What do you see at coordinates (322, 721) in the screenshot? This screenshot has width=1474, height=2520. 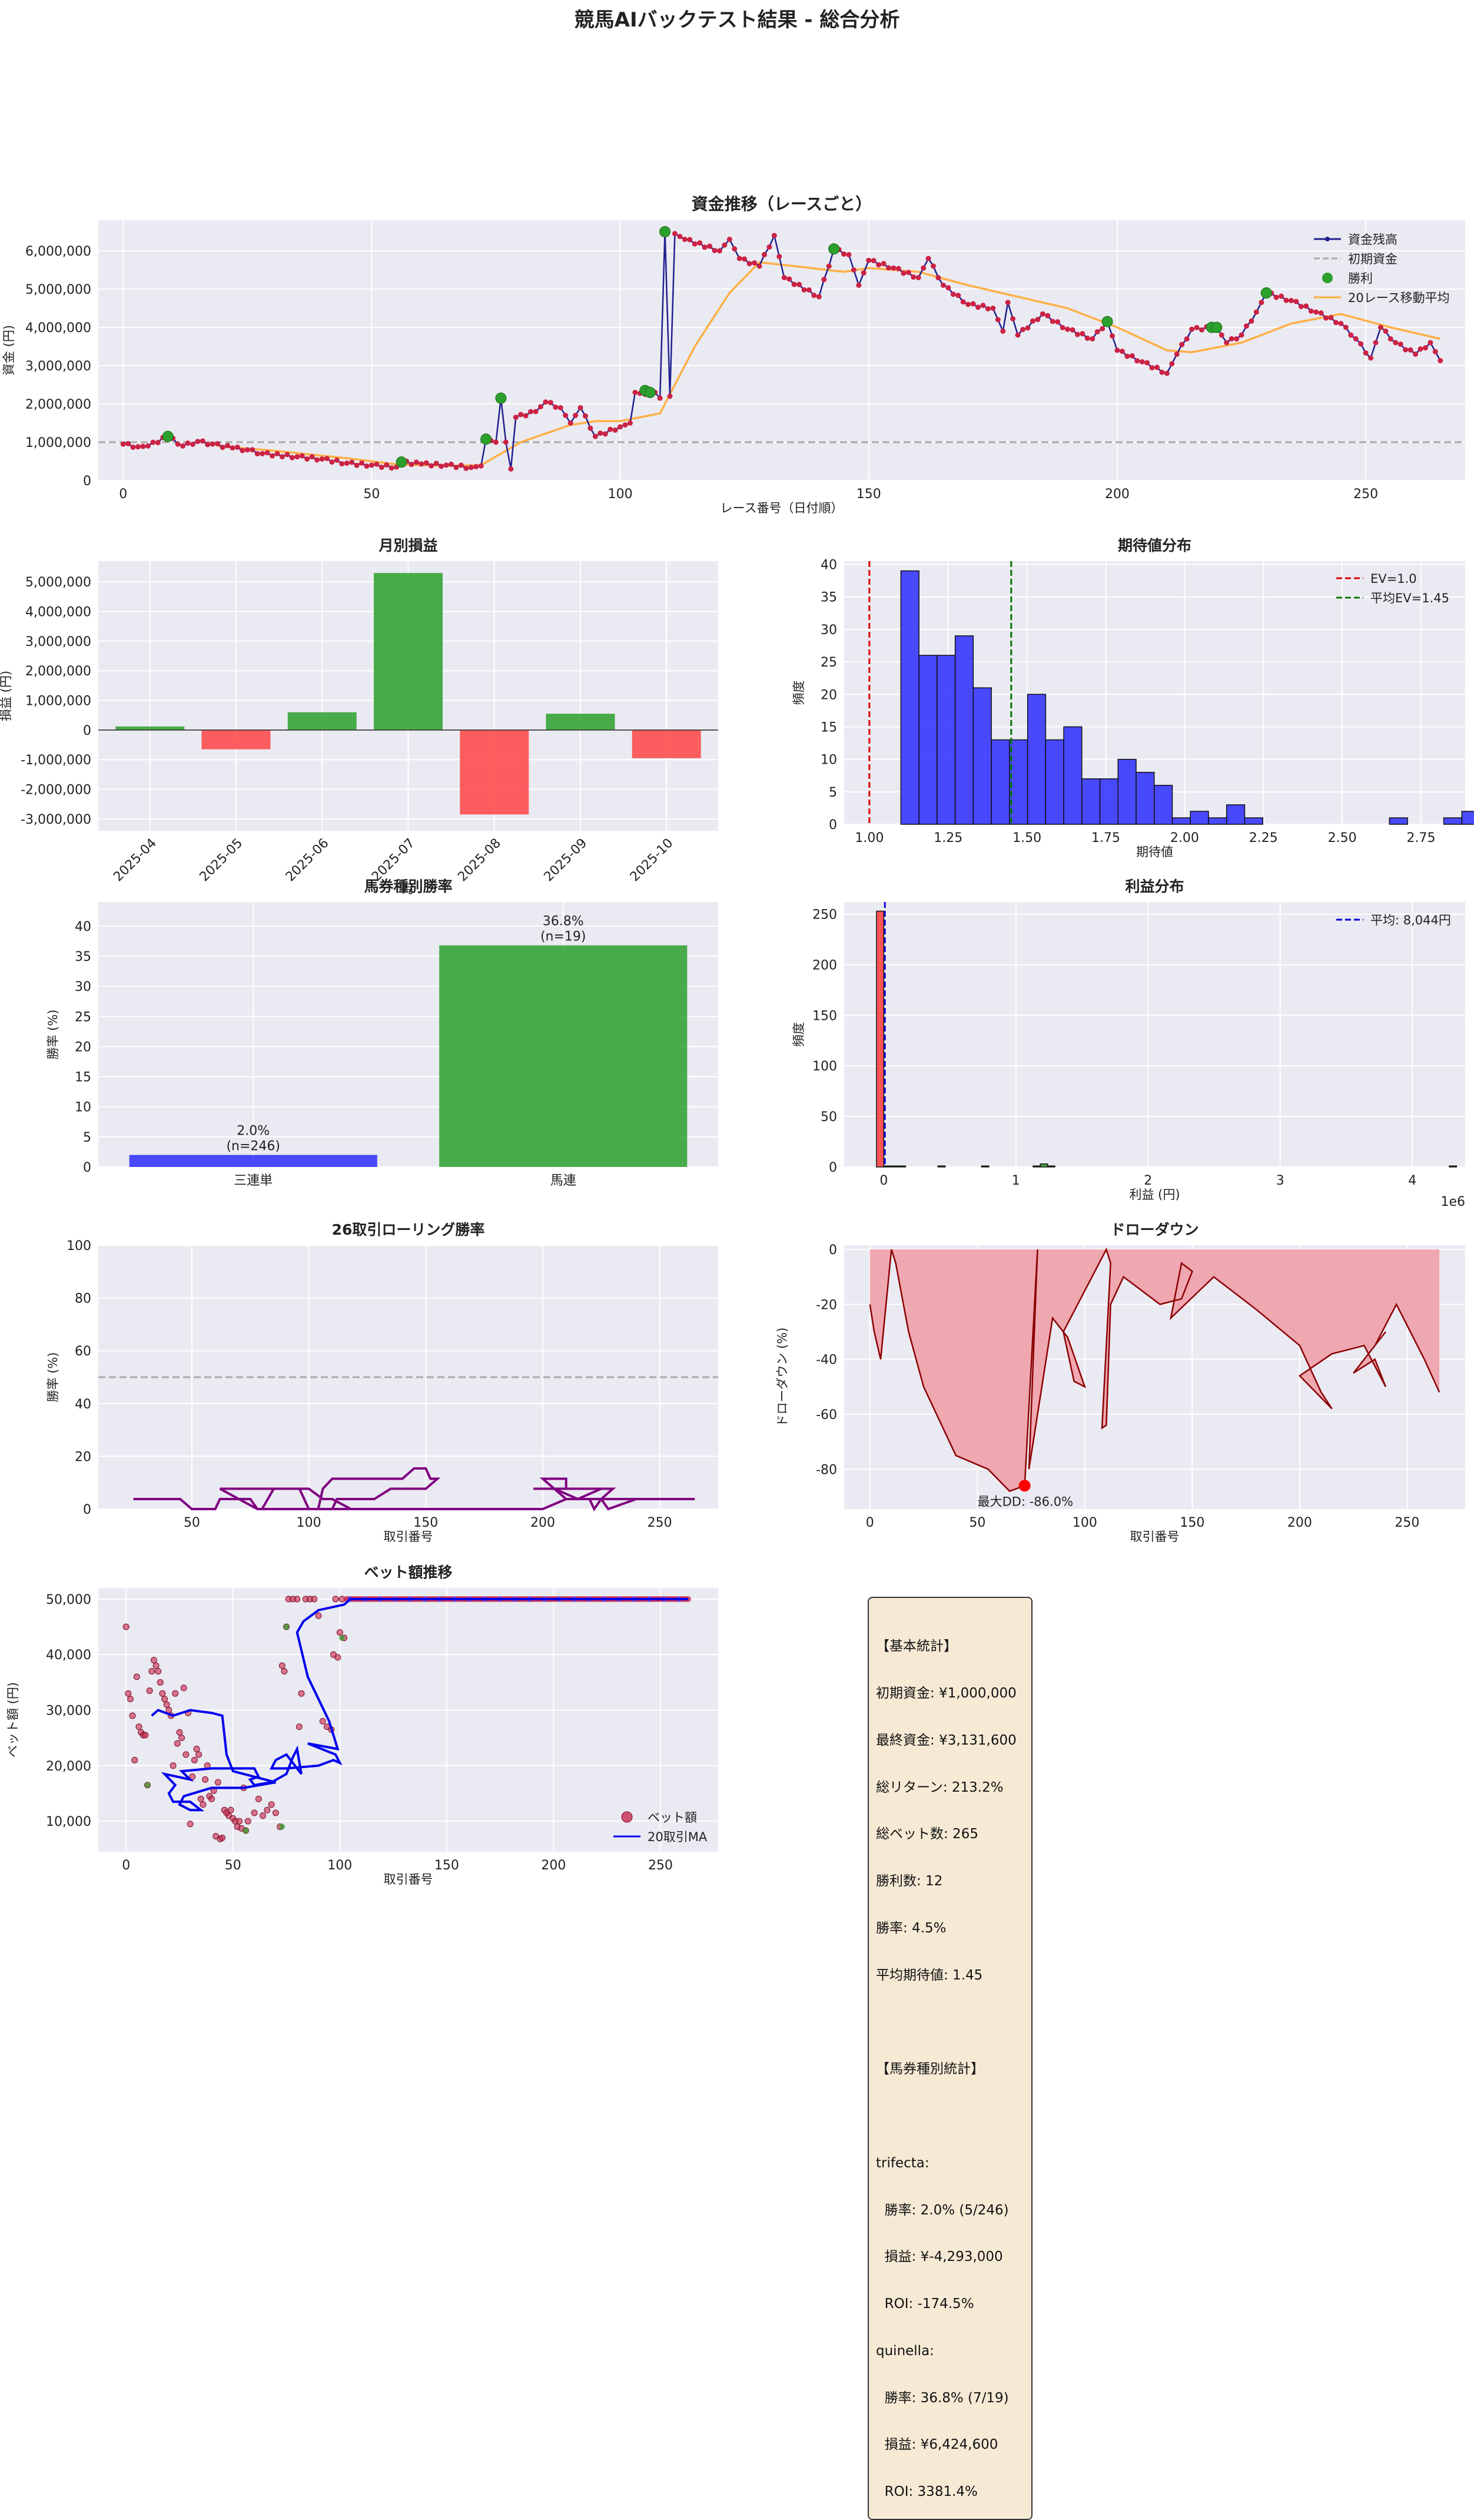 I see `monthly-bar` at bounding box center [322, 721].